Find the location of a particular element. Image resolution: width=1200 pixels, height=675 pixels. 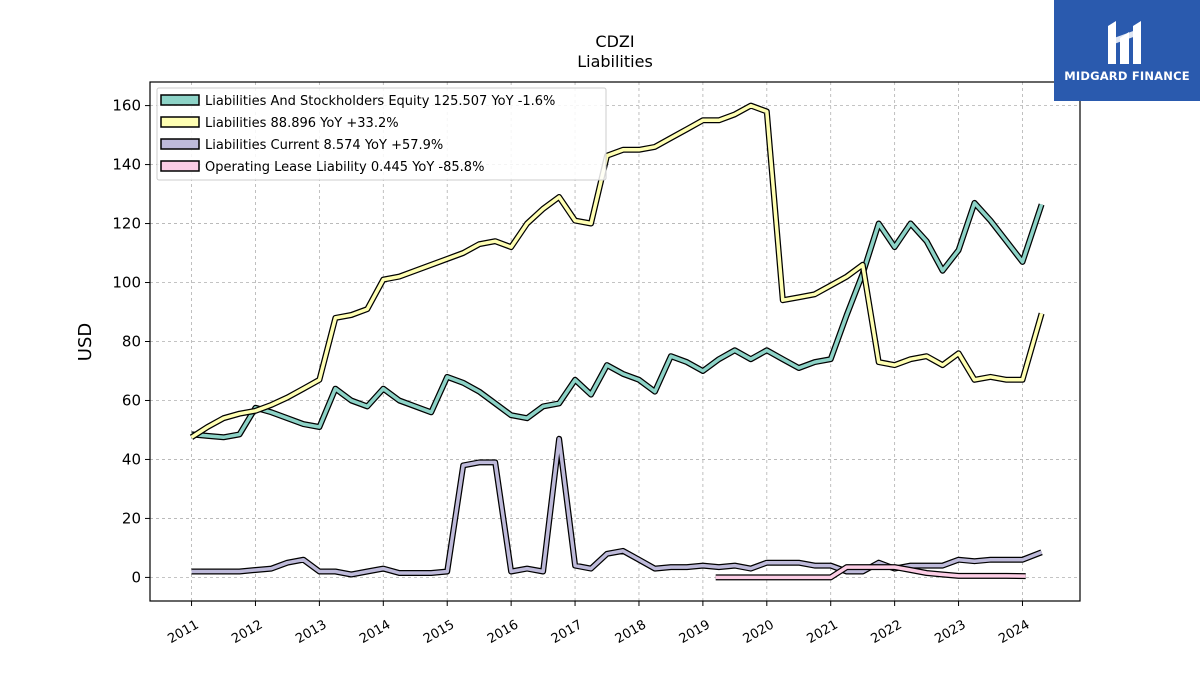

x-tick-label: 2021 is located at coordinates (823, 632).